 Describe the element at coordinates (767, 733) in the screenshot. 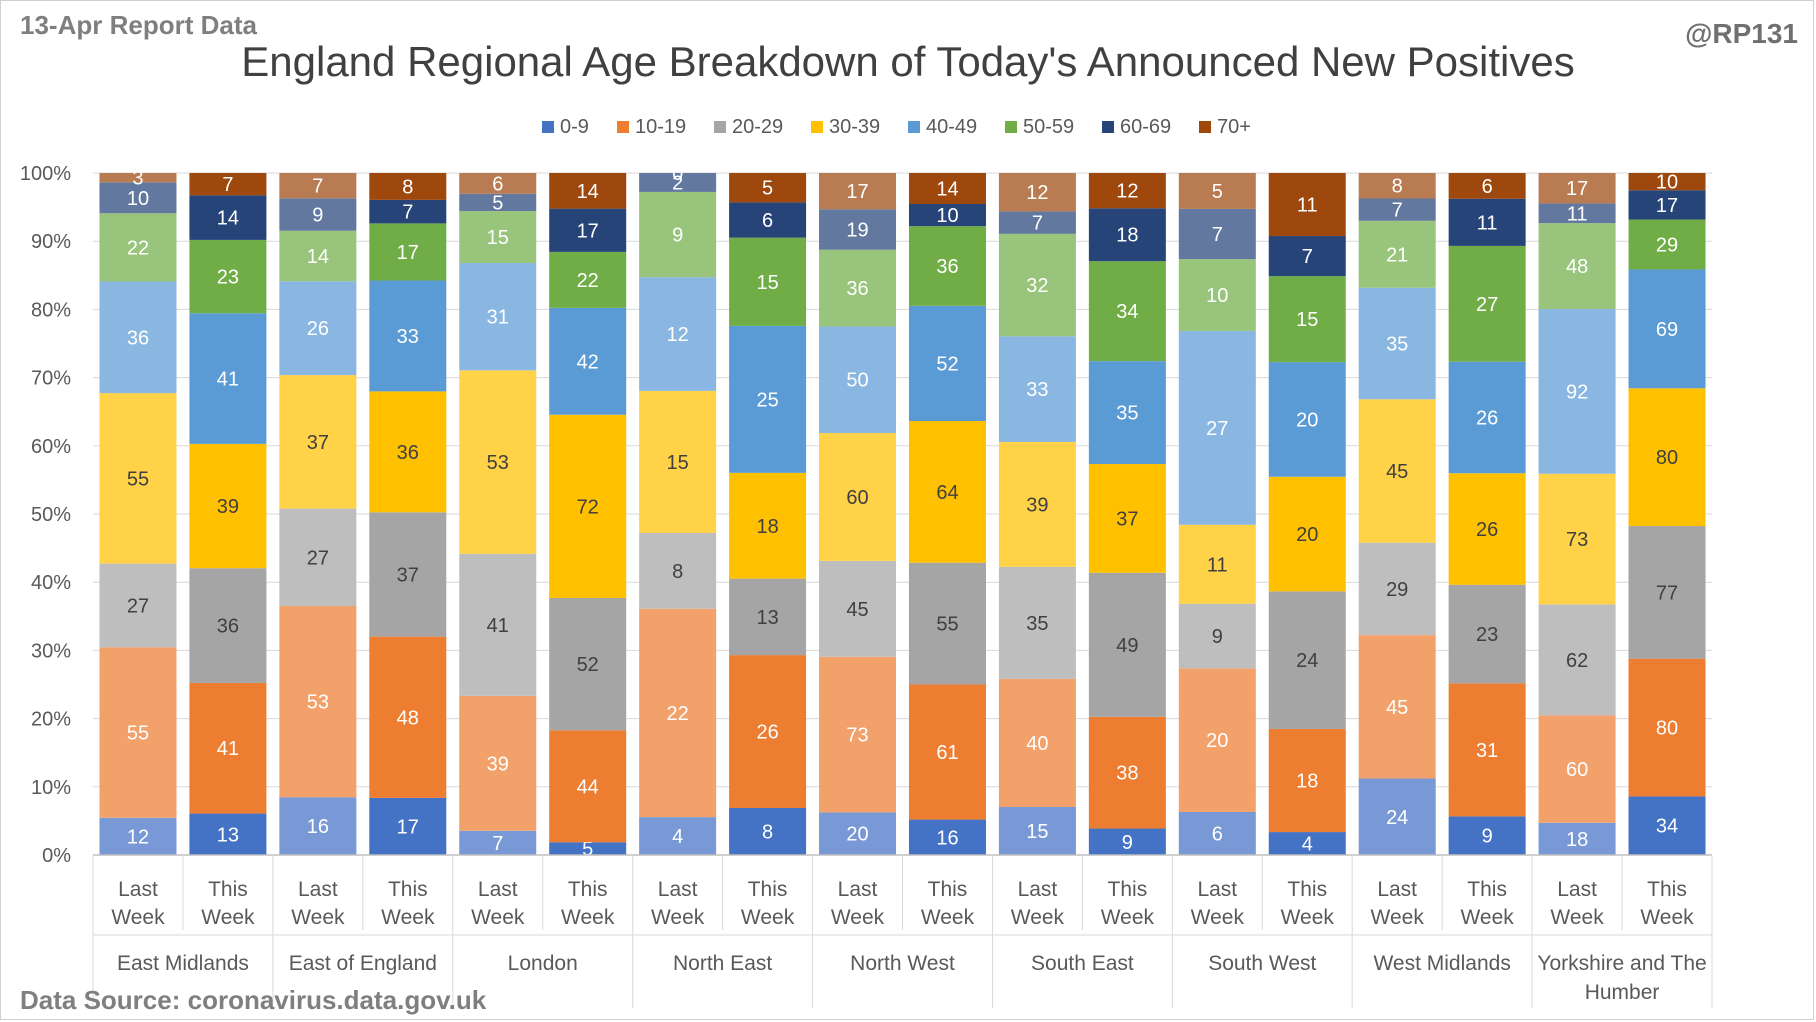

I see `data-label: 26` at that location.